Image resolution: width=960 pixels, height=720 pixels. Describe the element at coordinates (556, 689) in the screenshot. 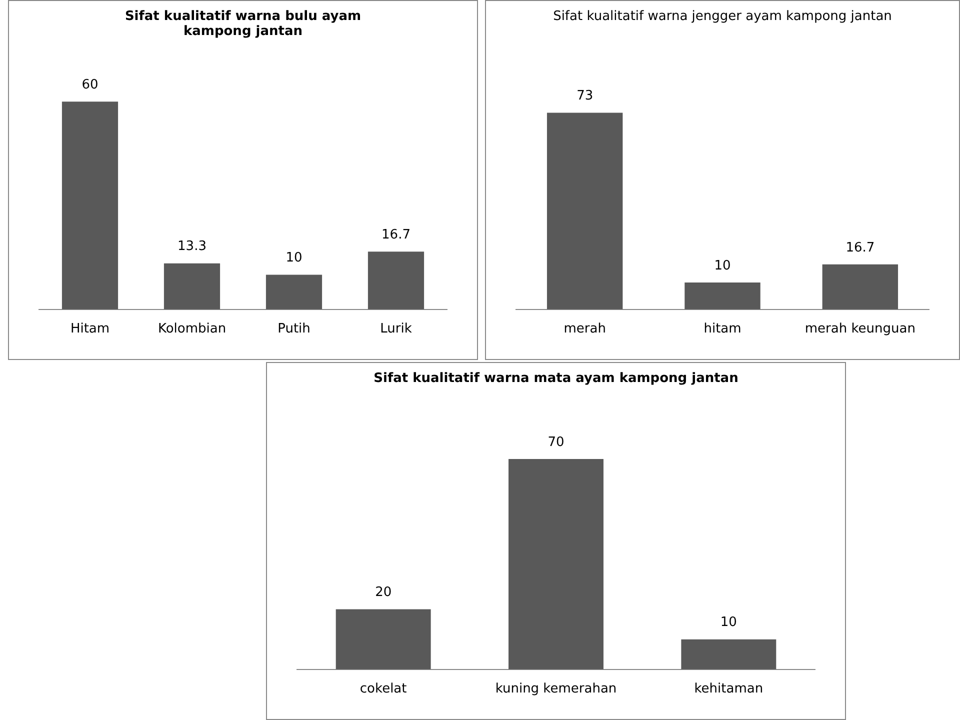

I see `x-tick-label: kuning kemerahan` at that location.